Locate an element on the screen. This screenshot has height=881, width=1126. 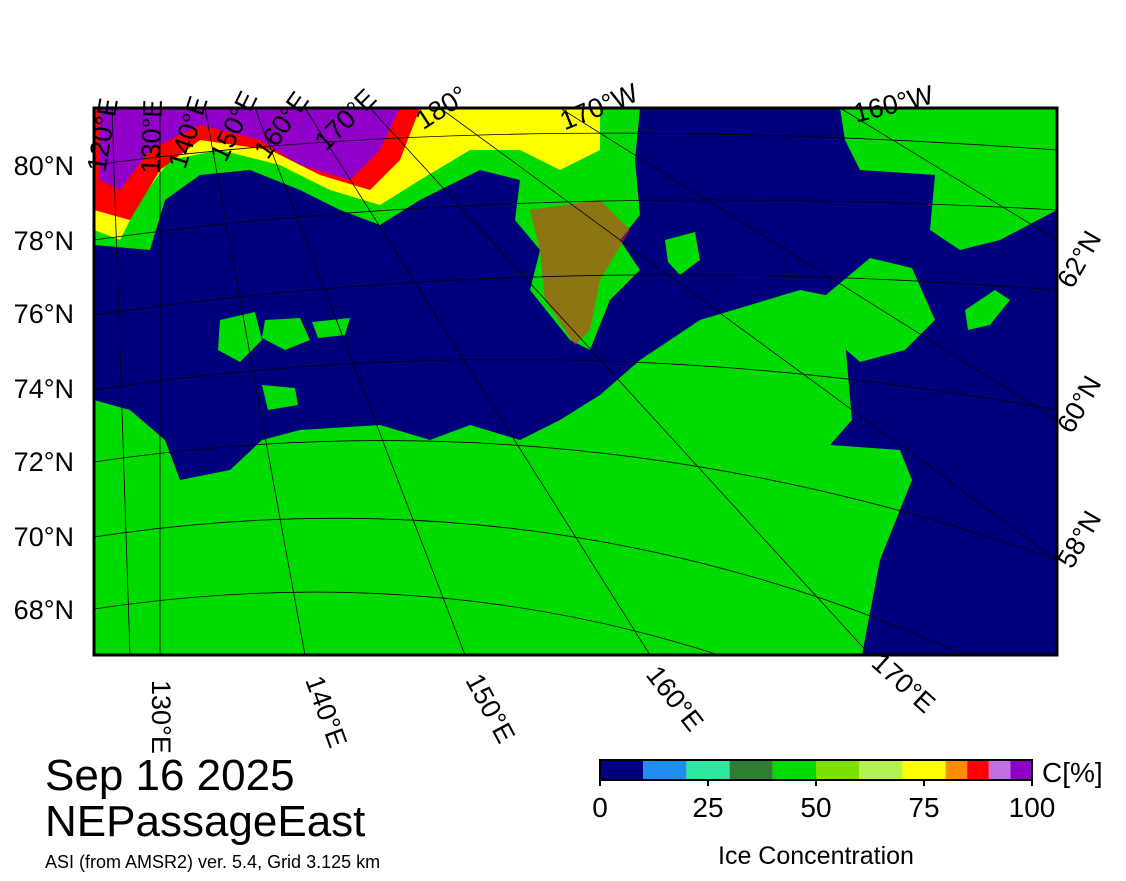
bottom-label: 130°E is located at coordinates (161, 717).